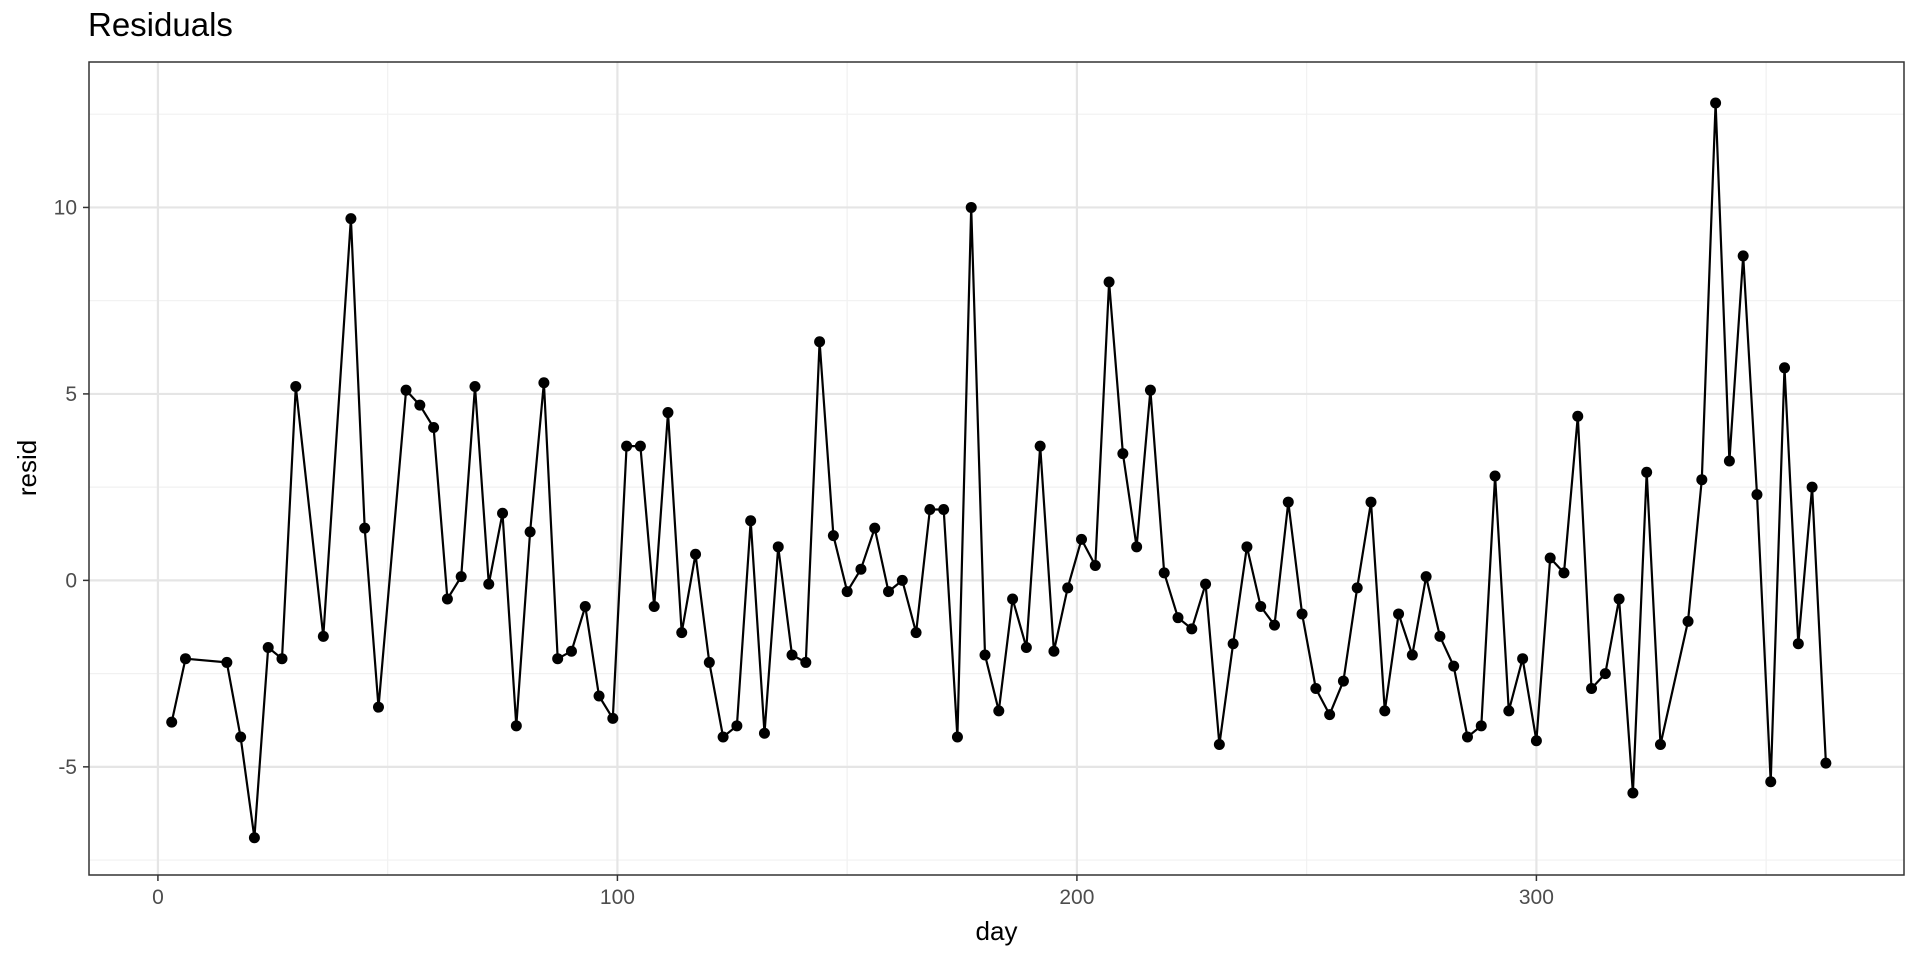 The image size is (1920, 960). I want to click on y-tick-label: -5, so click(67, 767).